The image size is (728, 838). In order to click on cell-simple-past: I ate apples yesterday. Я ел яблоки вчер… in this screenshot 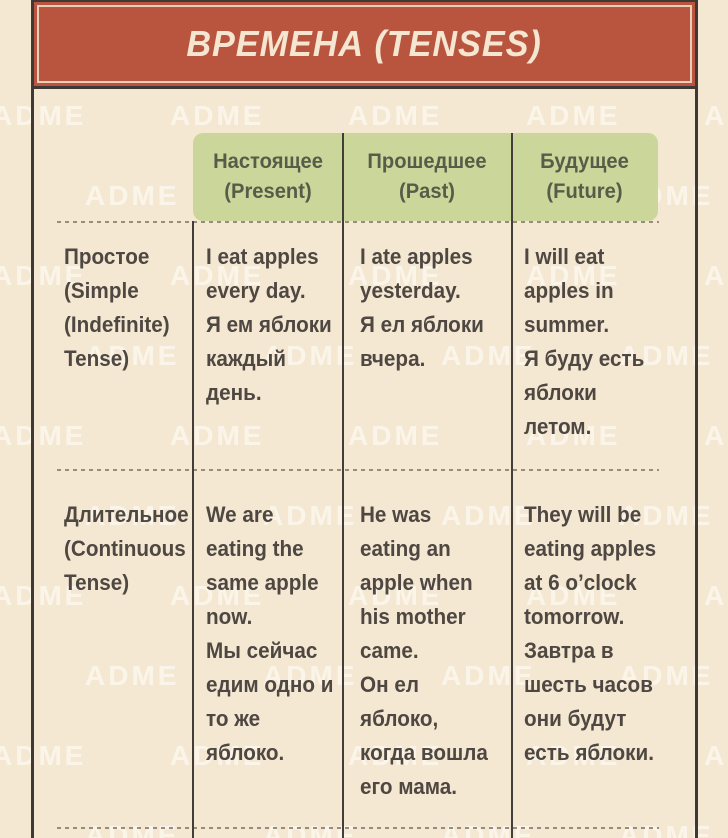, I will do `click(422, 307)`.